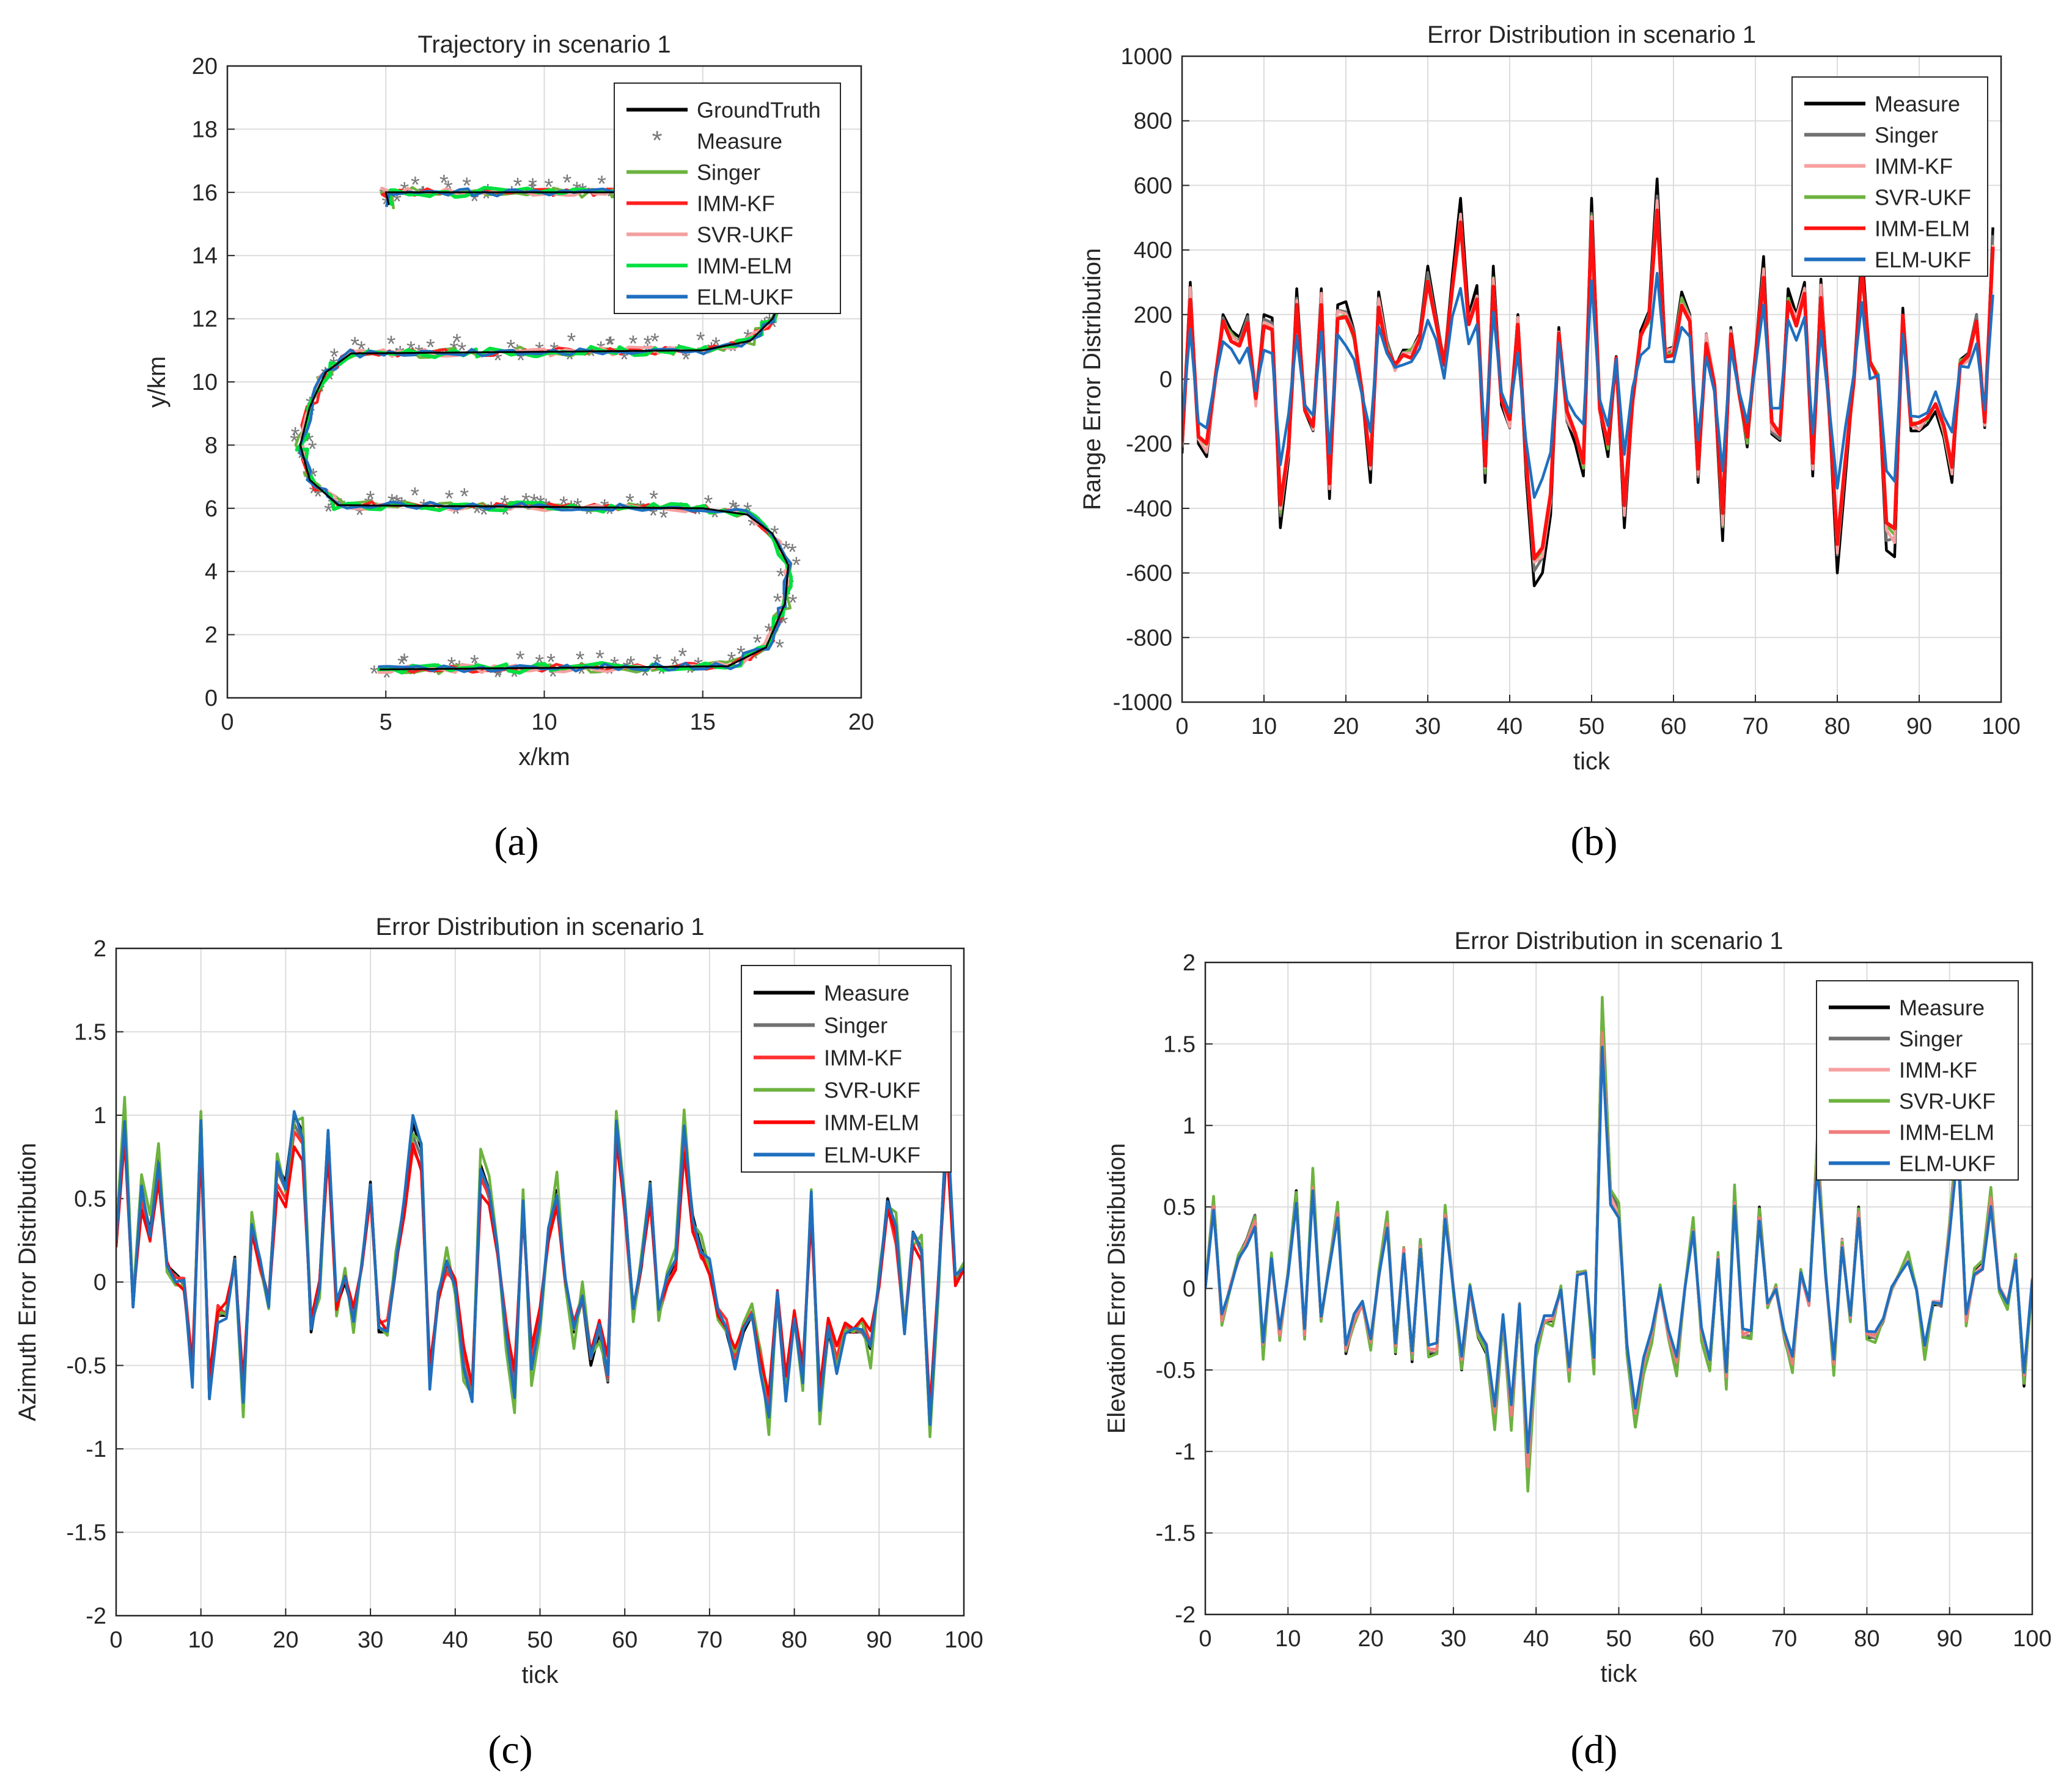  What do you see at coordinates (1185, 1615) in the screenshot?
I see `y-tick-label: -2` at bounding box center [1185, 1615].